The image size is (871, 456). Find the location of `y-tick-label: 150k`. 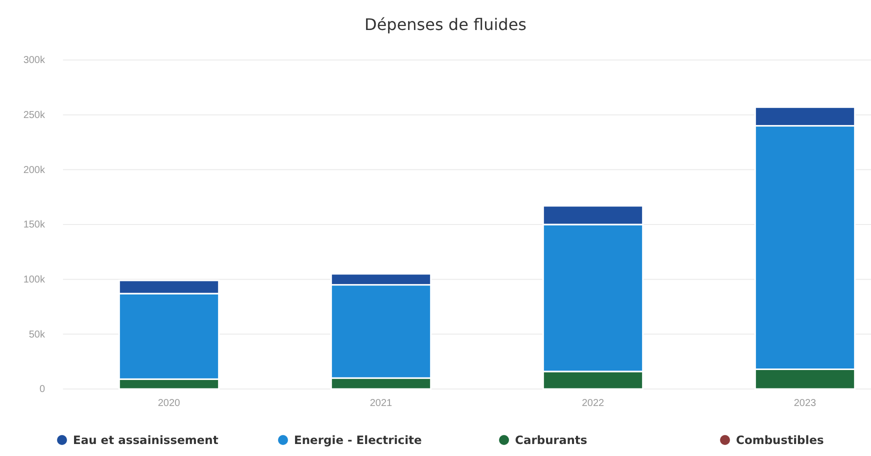

y-tick-label: 150k is located at coordinates (34, 225).